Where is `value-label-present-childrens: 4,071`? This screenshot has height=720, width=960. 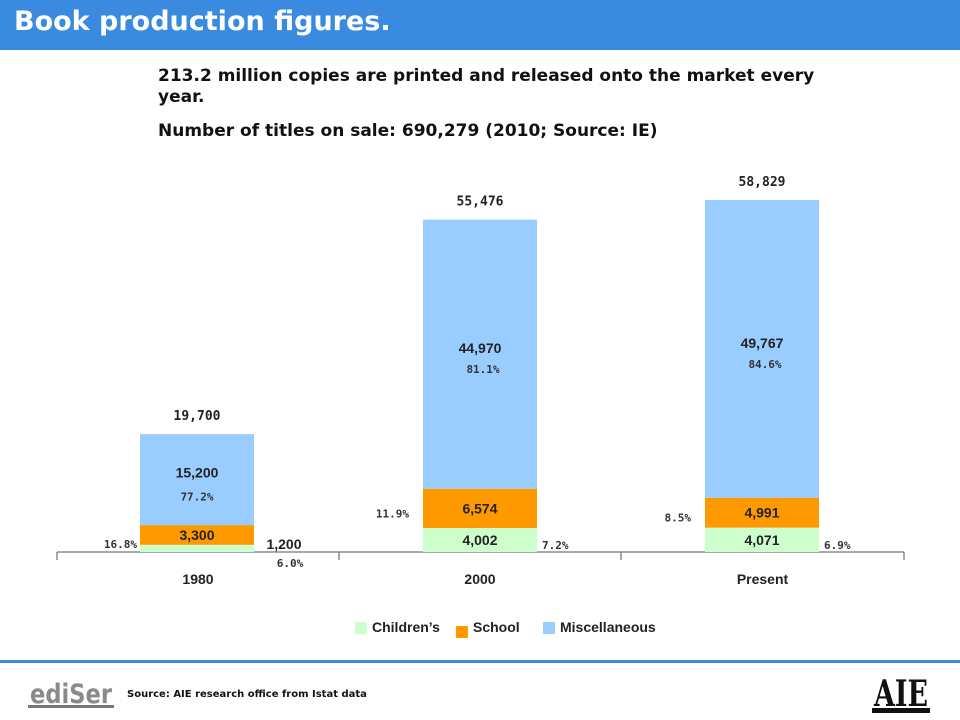 value-label-present-childrens: 4,071 is located at coordinates (761, 540).